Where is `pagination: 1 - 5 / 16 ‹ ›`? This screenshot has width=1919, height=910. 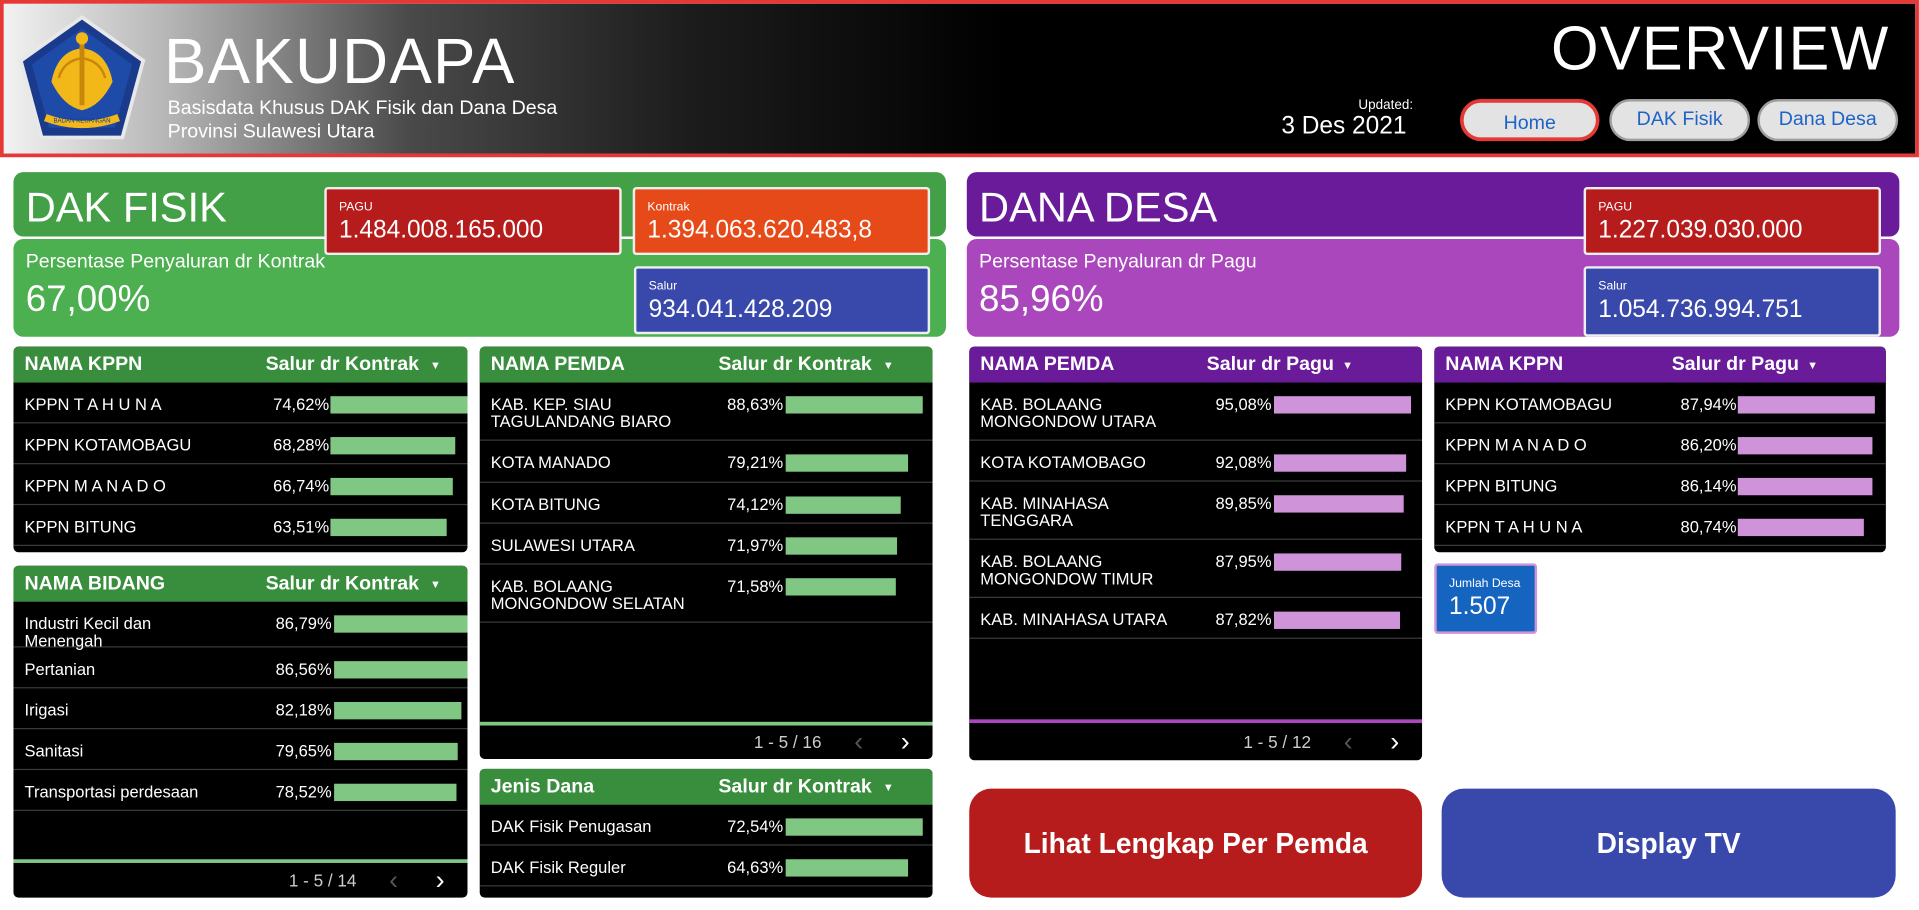
pagination: 1 - 5 / 16 ‹ › is located at coordinates (839, 741).